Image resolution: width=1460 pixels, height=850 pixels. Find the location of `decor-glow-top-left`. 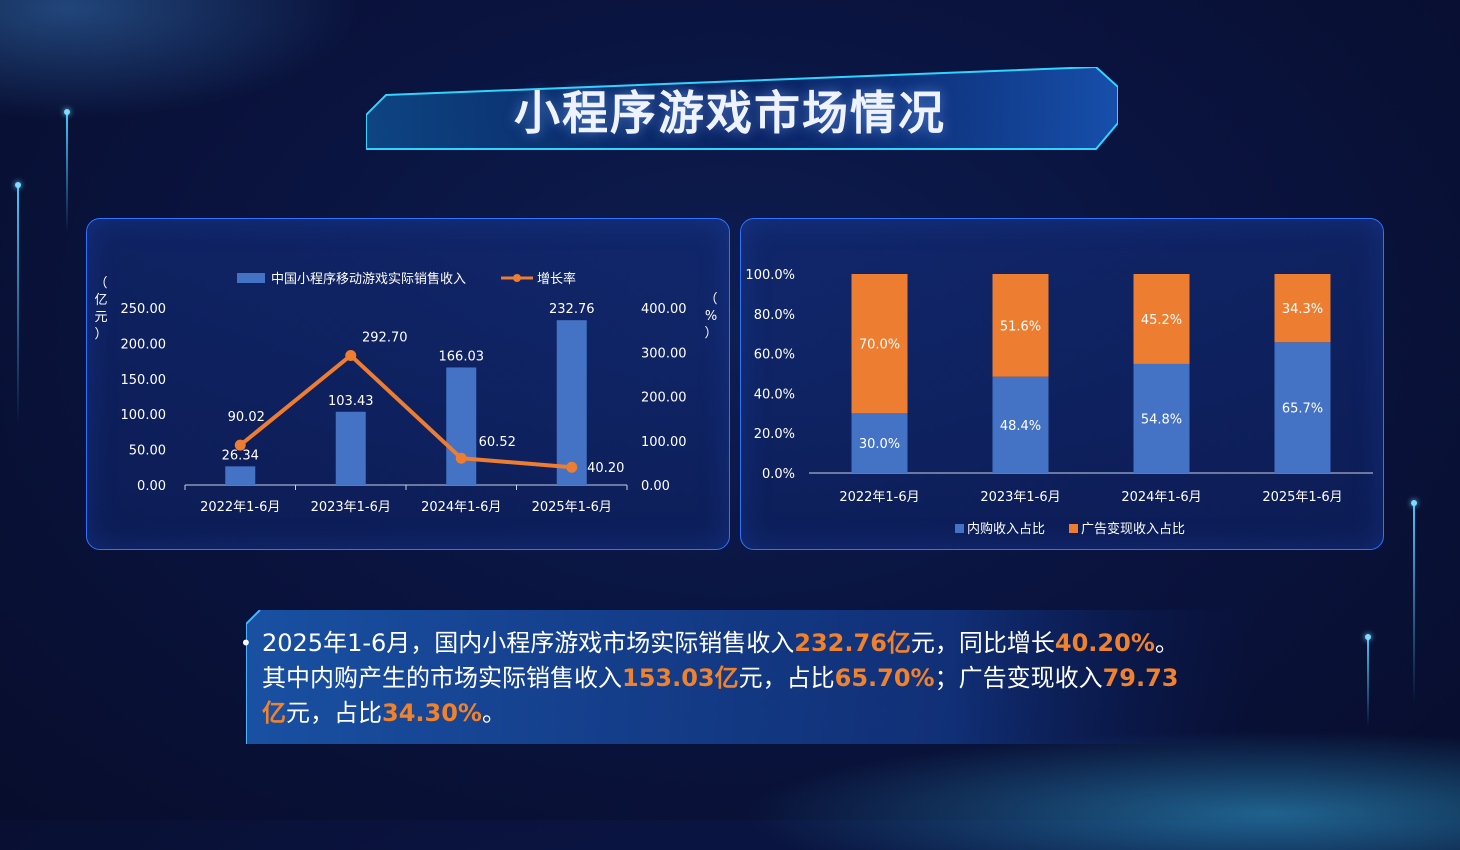

decor-glow-top-left is located at coordinates (180, 60).